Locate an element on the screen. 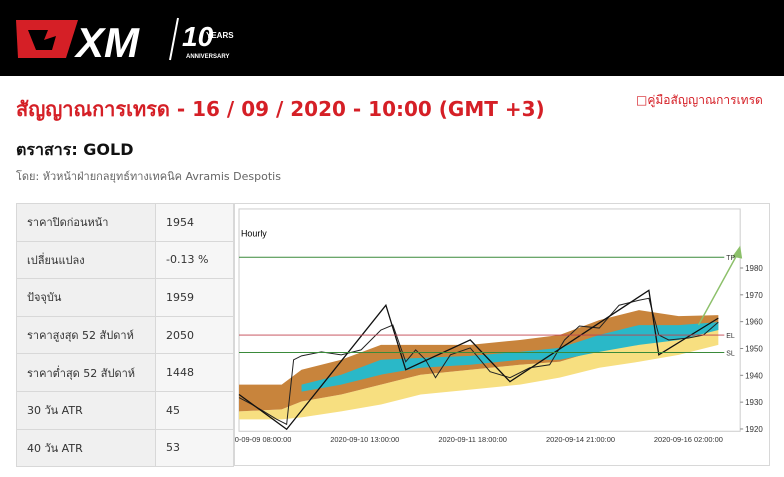 The image size is (784, 477). x-tick-label: 2020-09-09 08:00:00 is located at coordinates (262, 439).